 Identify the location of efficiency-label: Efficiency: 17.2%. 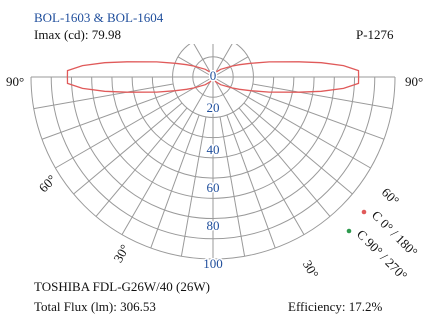
(335, 306).